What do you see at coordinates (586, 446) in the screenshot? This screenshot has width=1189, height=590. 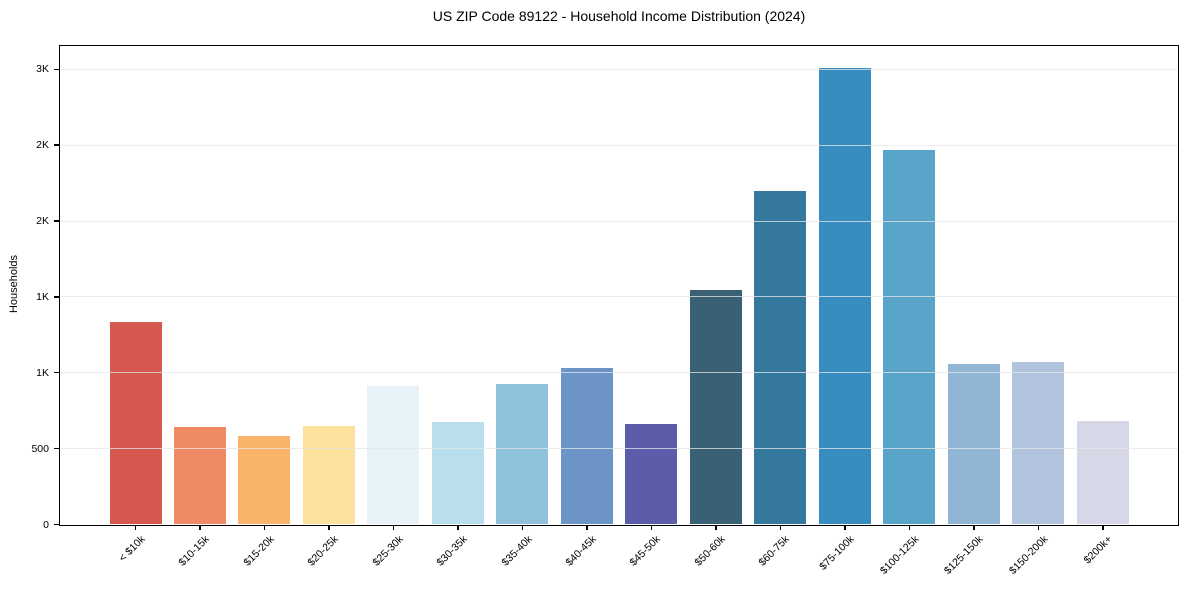 I see `bar-$40-45k` at bounding box center [586, 446].